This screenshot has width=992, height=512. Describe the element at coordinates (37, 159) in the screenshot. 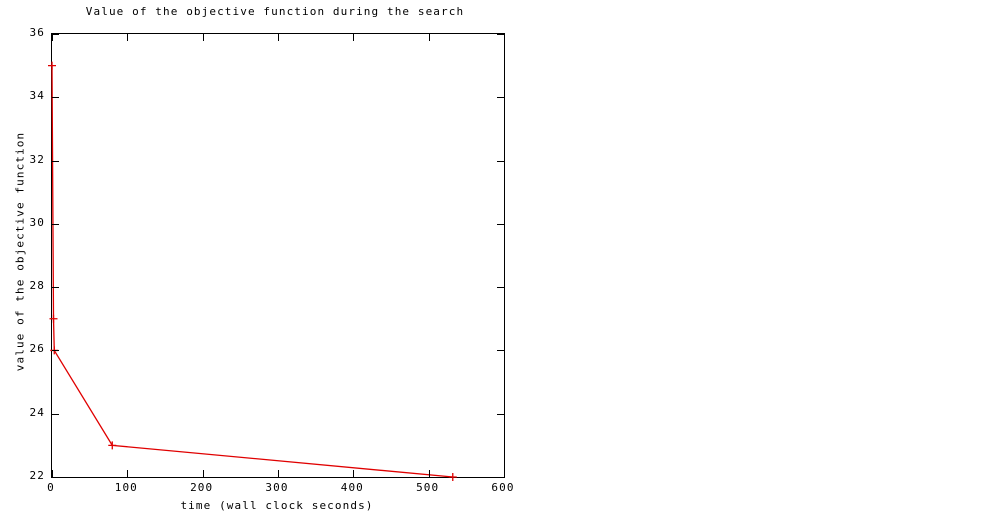

I see `y-axis-tick-label: 32` at that location.